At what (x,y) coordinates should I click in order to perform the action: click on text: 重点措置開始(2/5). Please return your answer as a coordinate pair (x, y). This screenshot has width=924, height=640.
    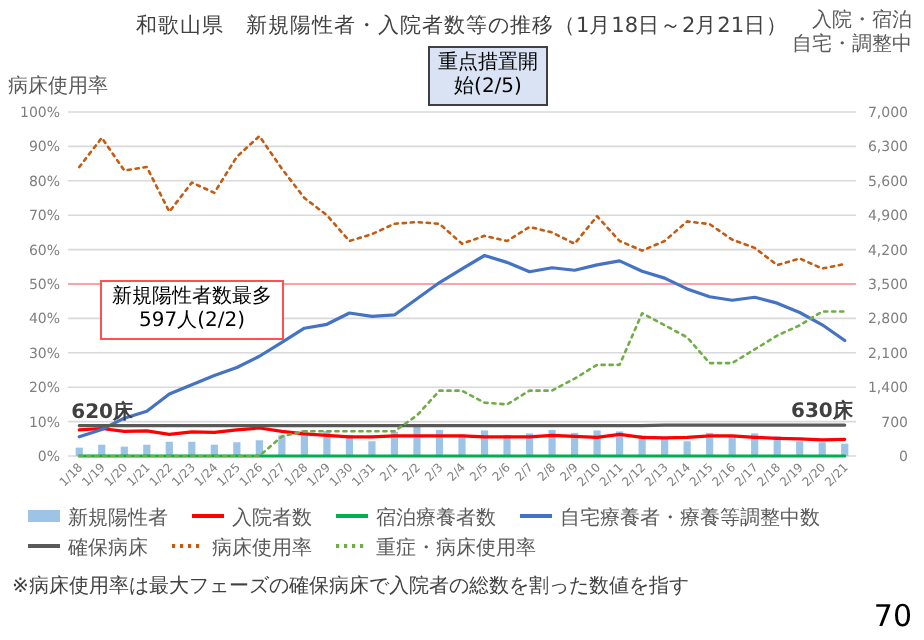
    Looking at the image, I should click on (488, 76).